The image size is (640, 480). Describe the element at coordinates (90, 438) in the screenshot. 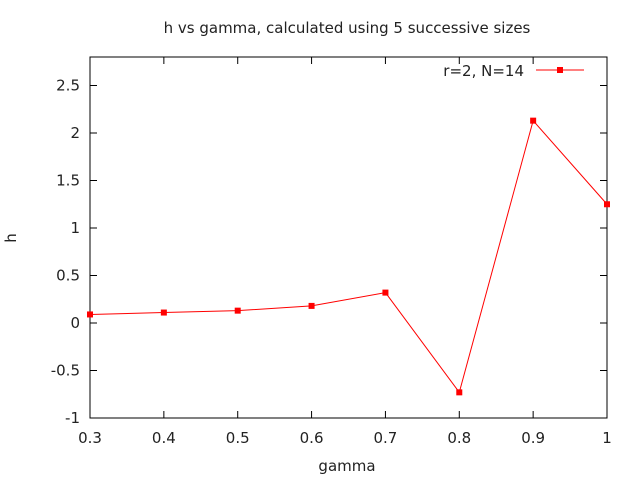

I see `x-tick-label: 0.3` at that location.